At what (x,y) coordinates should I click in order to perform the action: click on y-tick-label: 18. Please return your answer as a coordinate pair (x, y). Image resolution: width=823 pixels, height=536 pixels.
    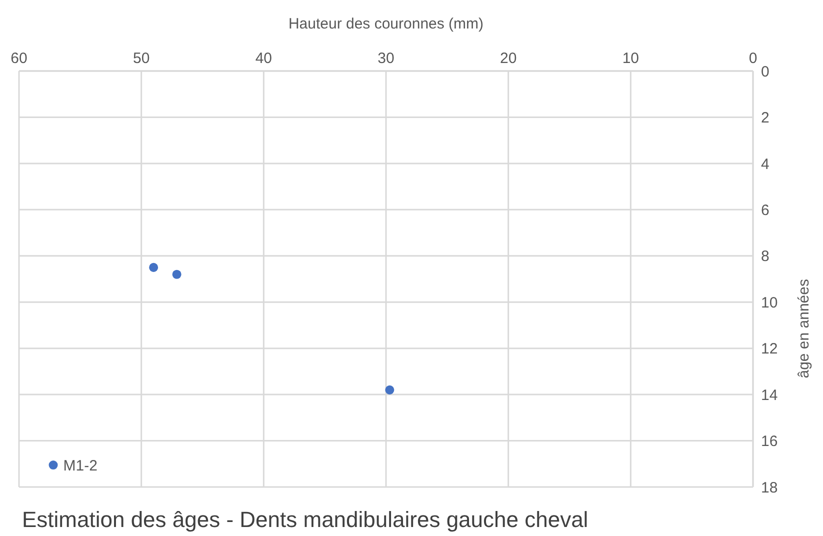
    Looking at the image, I should click on (769, 487).